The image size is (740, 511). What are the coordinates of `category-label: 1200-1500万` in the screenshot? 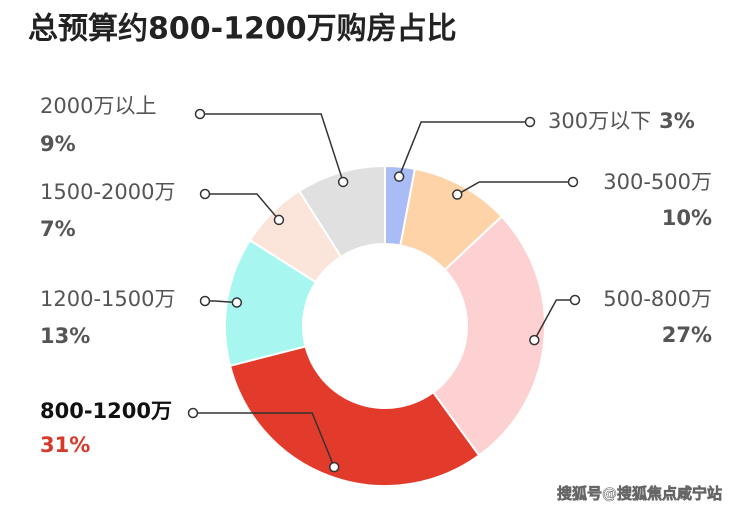 It's located at (107, 299).